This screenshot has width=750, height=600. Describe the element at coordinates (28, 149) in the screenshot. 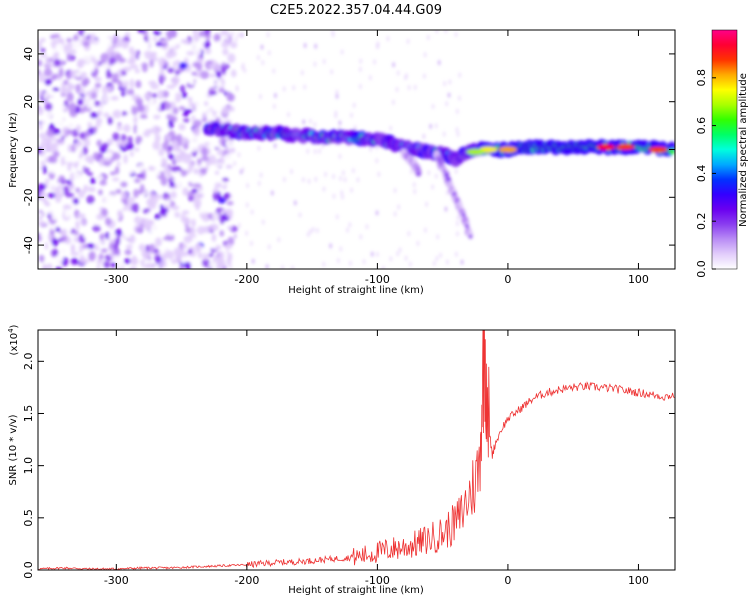

I see `y-tick-label: 0` at that location.